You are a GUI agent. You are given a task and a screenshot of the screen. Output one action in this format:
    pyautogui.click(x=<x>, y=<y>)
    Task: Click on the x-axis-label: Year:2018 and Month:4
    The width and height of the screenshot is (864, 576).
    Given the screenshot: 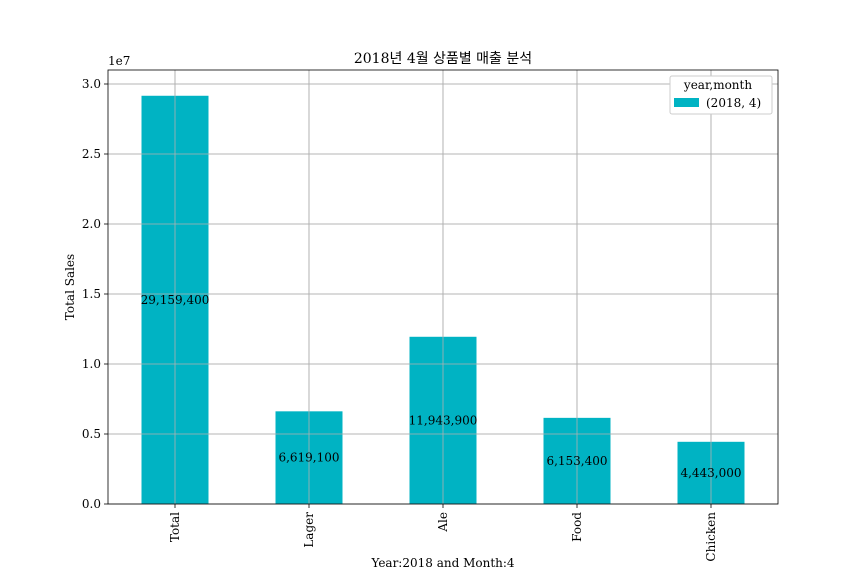 What is the action you would take?
    pyautogui.click(x=442, y=563)
    